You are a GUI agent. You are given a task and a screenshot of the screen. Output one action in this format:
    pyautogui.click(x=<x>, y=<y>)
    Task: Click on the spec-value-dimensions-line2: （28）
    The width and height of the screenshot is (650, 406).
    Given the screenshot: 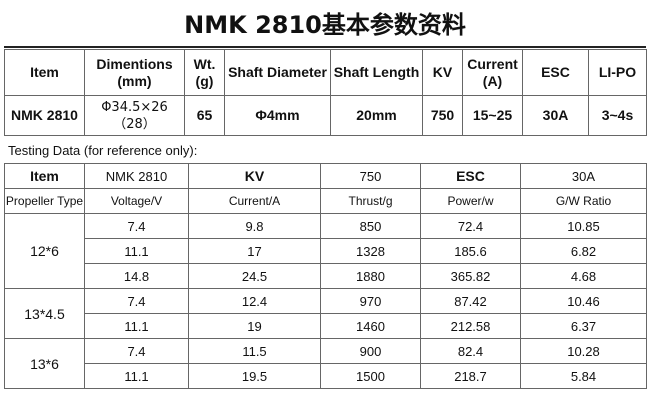 What is the action you would take?
    pyautogui.click(x=134, y=124)
    